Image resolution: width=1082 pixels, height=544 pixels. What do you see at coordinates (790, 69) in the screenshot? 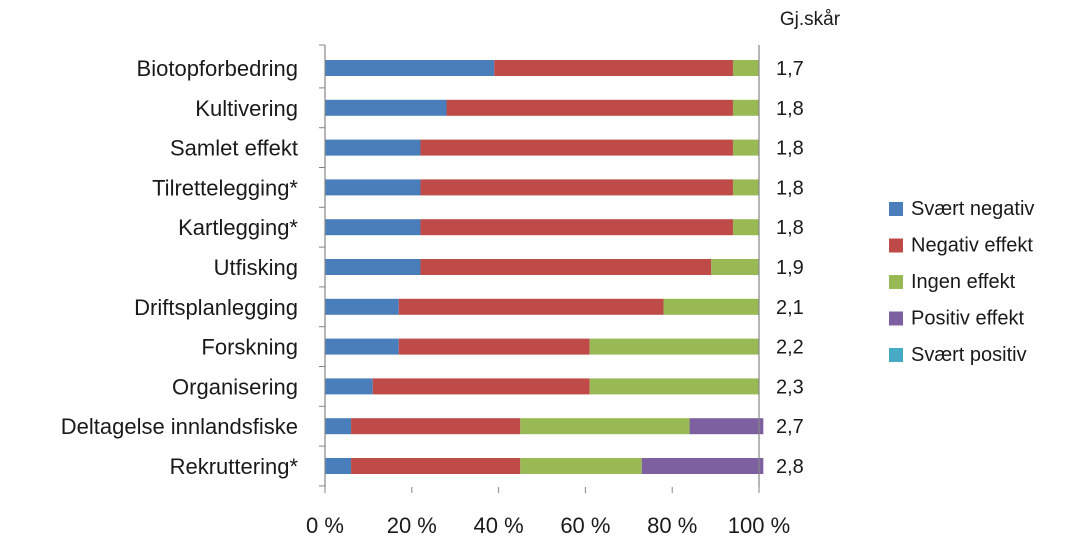
I see `score-value: 1,7` at bounding box center [790, 69].